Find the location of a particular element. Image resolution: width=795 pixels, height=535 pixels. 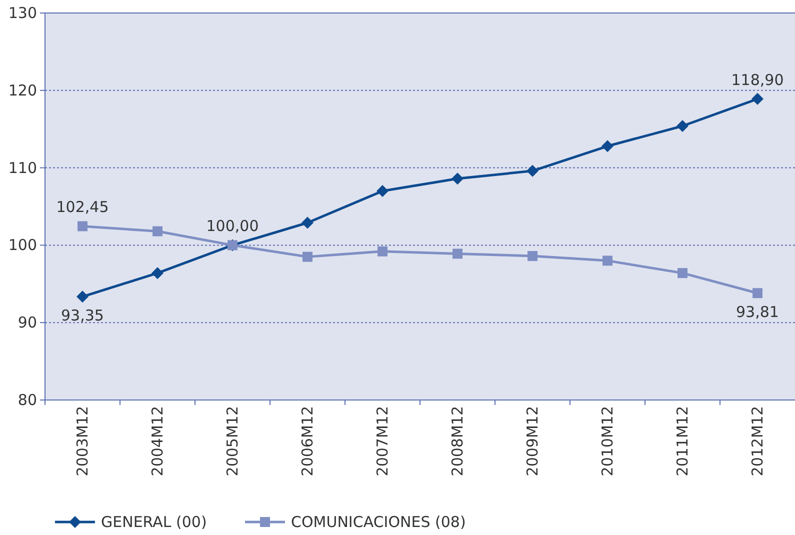

x-tick-label: 2004M12 is located at coordinates (157, 441).